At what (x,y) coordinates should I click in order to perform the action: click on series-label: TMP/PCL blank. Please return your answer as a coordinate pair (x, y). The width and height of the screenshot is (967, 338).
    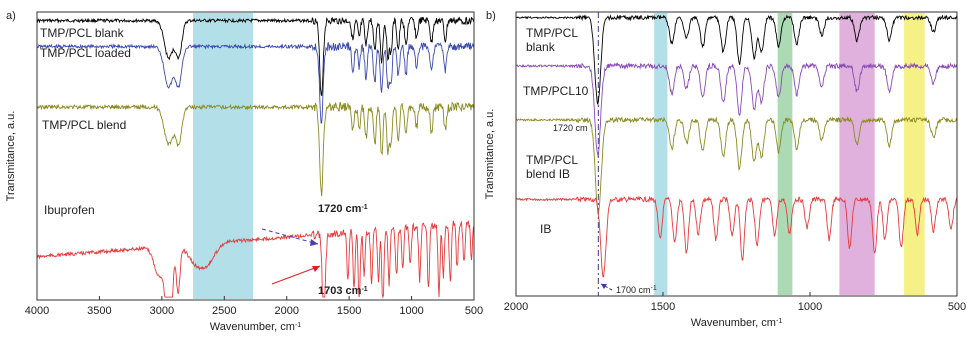
    Looking at the image, I should click on (82, 33).